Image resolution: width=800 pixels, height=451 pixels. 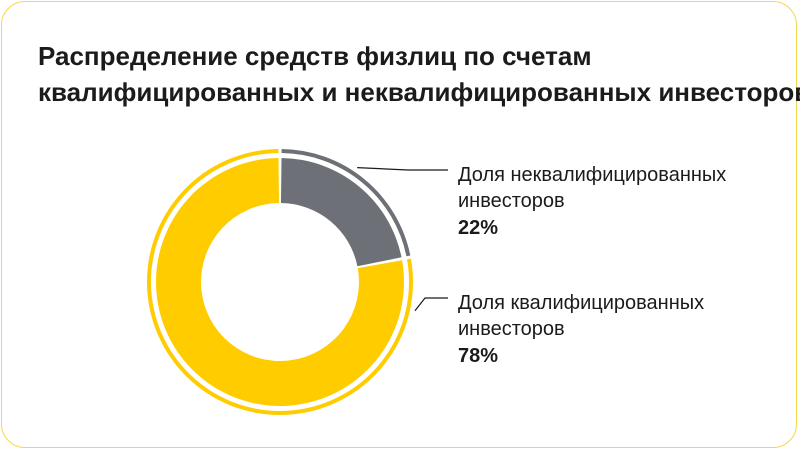 I want to click on chart-title-line-1: Распределение средств физлиц по счетам, so click(x=315, y=56).